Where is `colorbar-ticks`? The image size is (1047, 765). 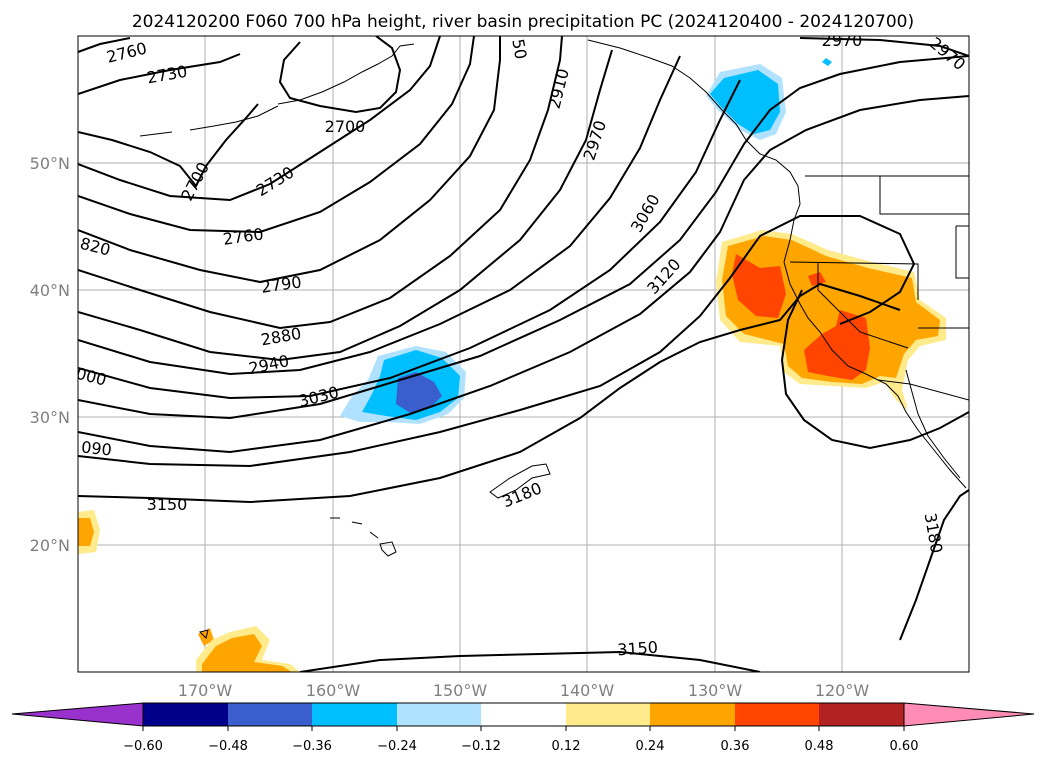
colorbar-ticks is located at coordinates (523, 728).